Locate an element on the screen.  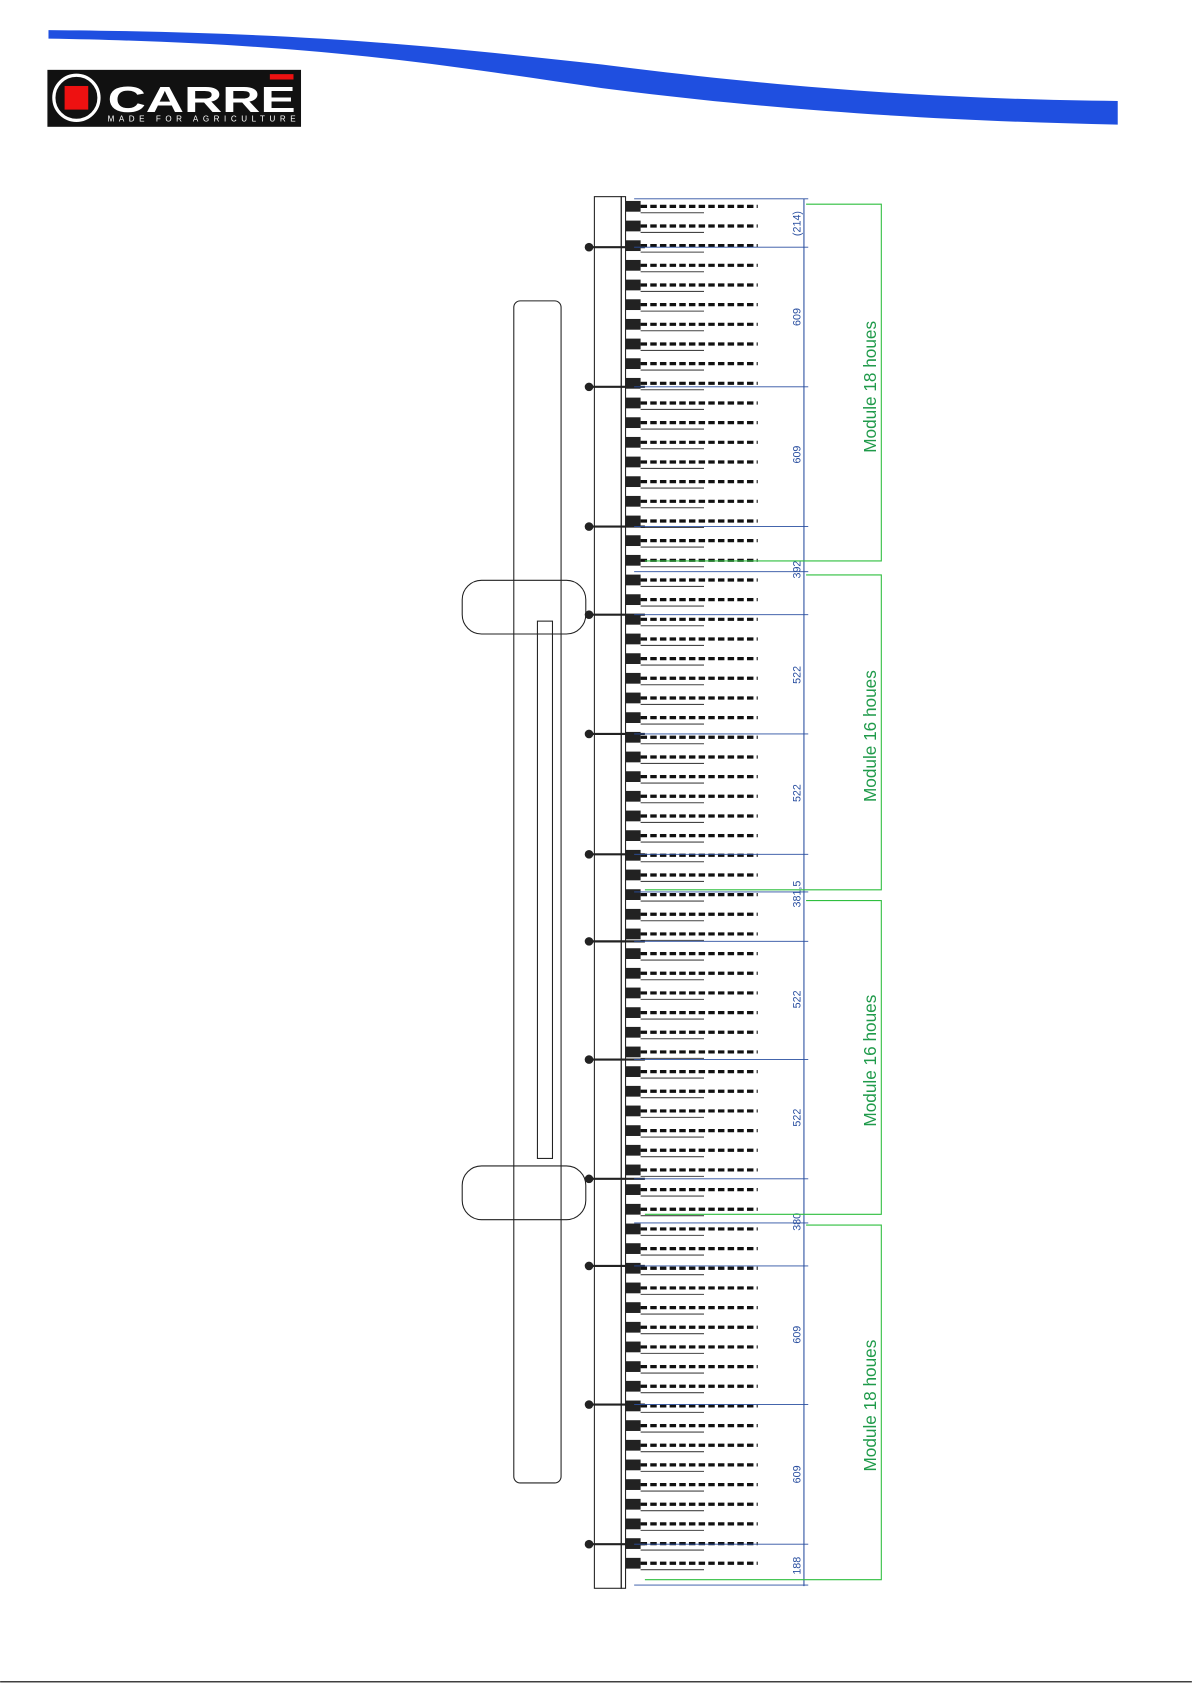
dimension-label: 380 is located at coordinates (798, 1222).